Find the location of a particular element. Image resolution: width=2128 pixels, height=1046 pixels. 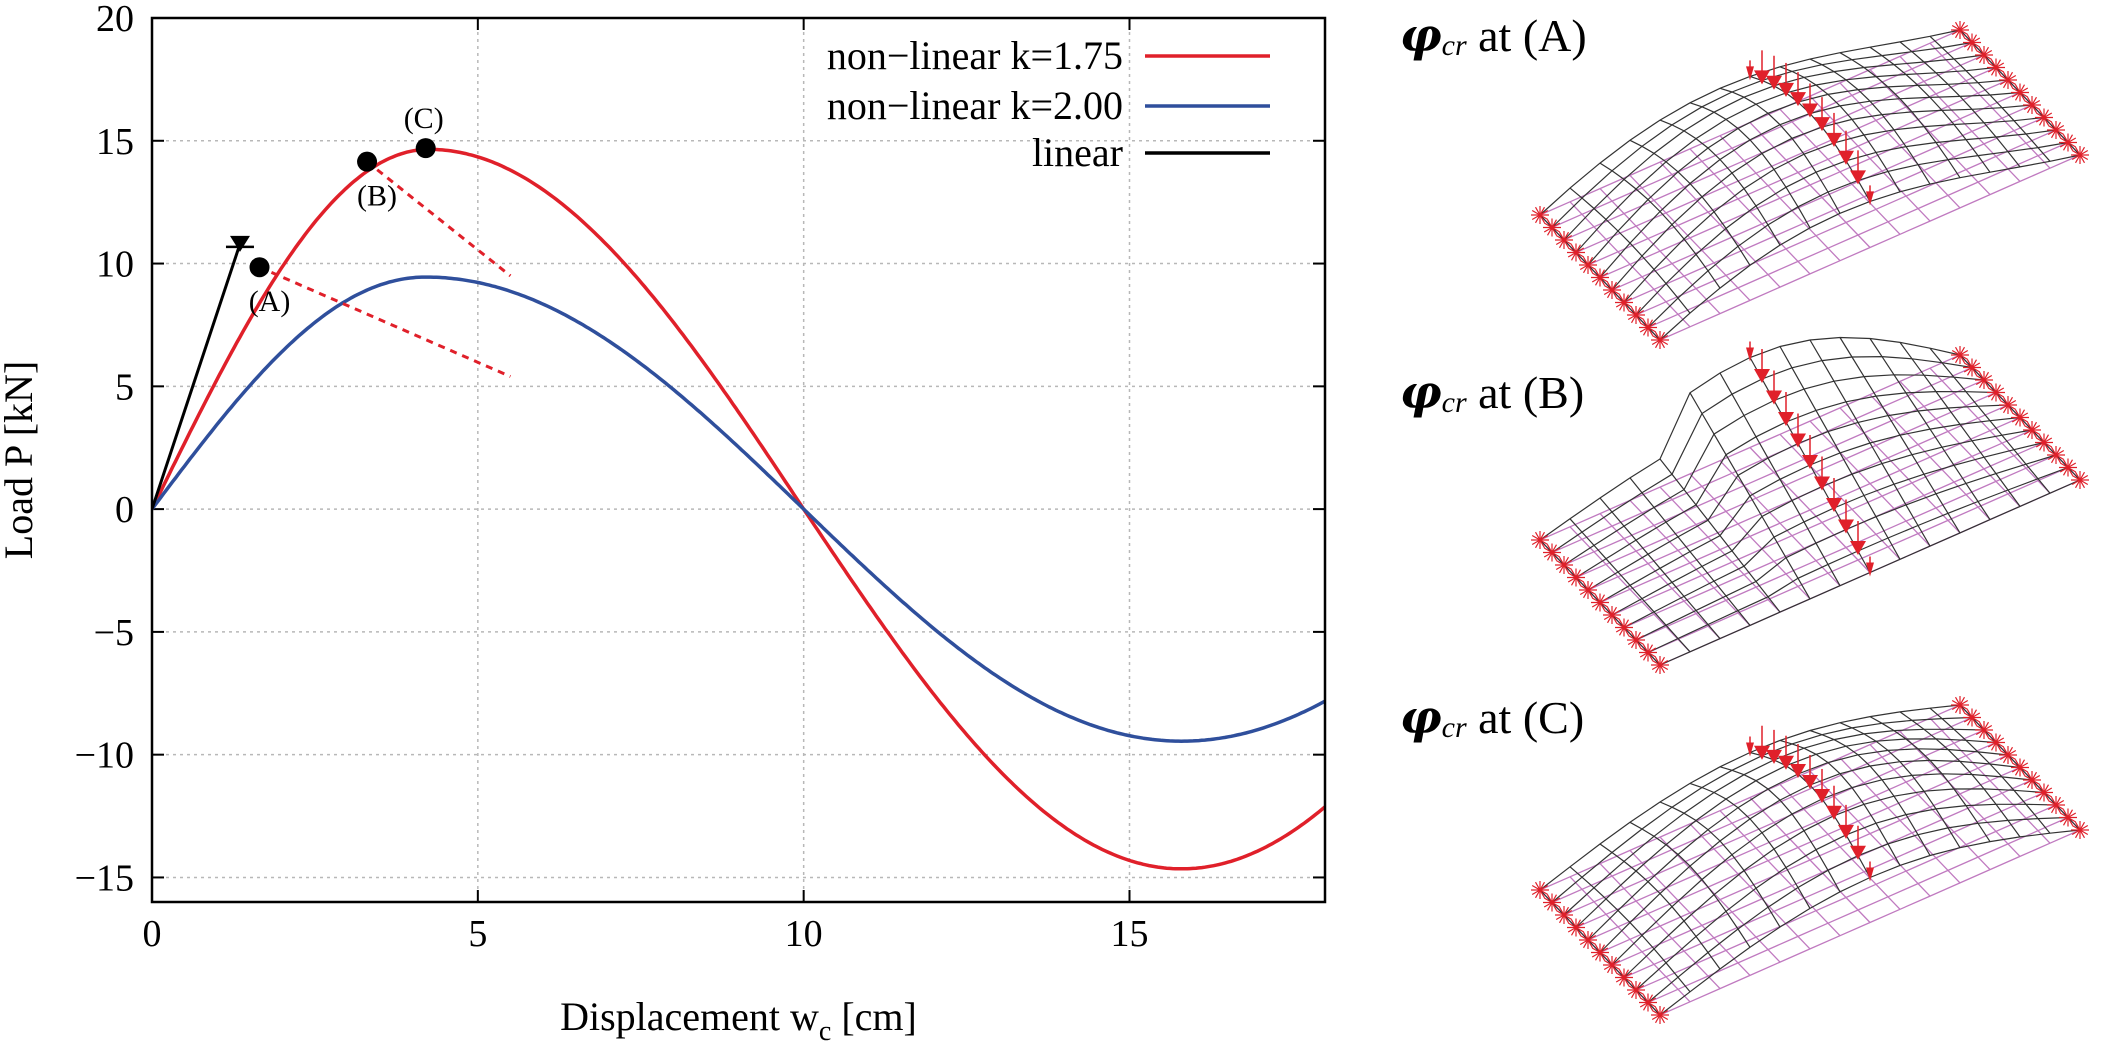

mode-shape-a-mesh is located at coordinates (1810, 185).